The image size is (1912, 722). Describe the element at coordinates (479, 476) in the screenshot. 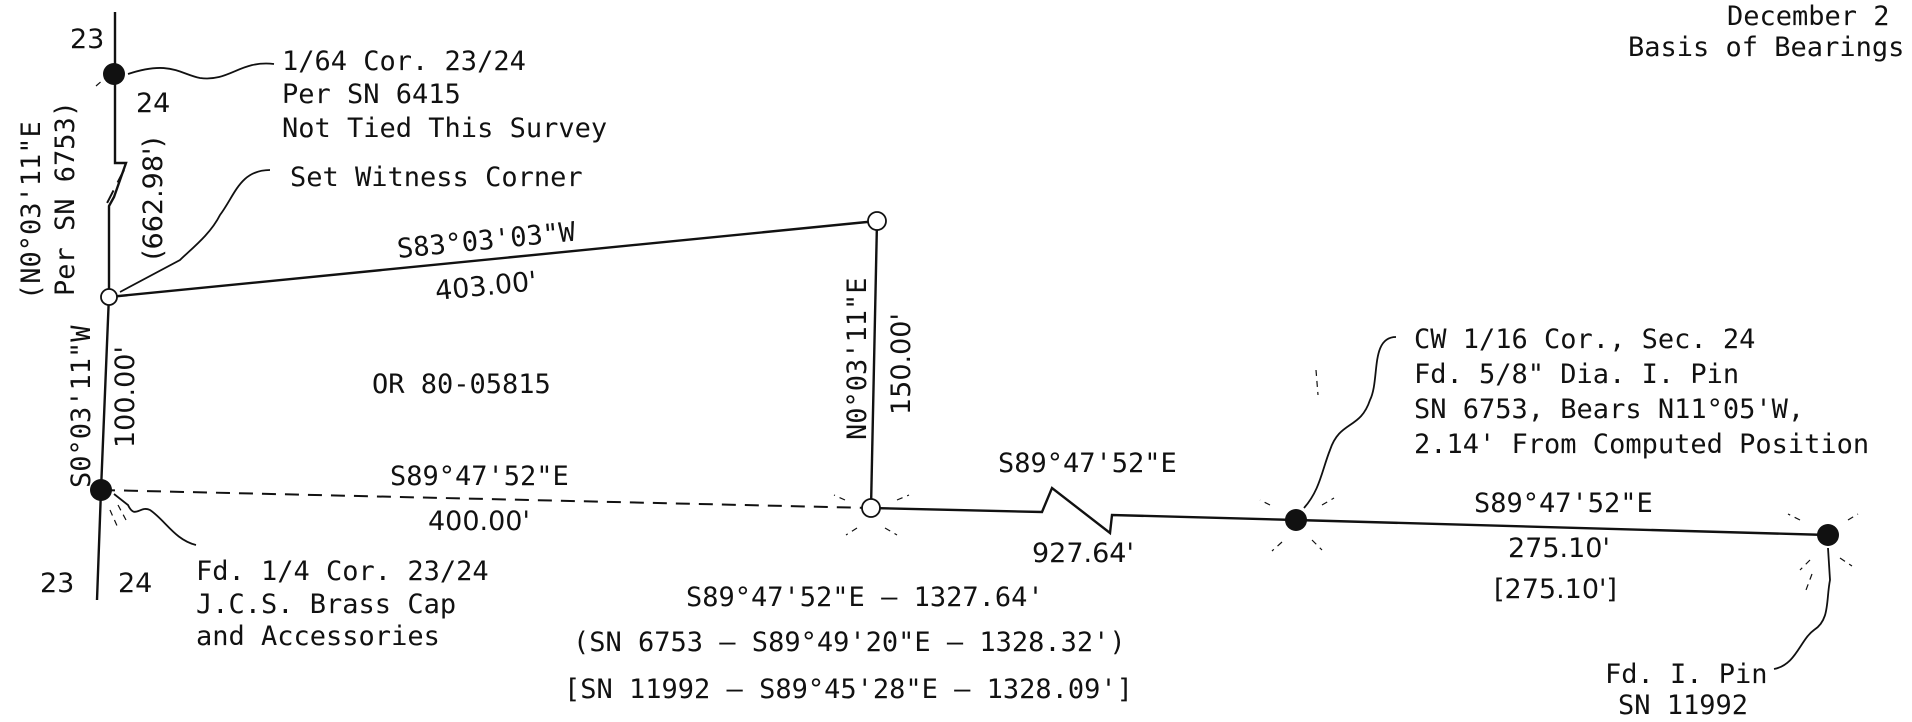

I see `south-parcel-bearing: S89°47'52"E` at that location.